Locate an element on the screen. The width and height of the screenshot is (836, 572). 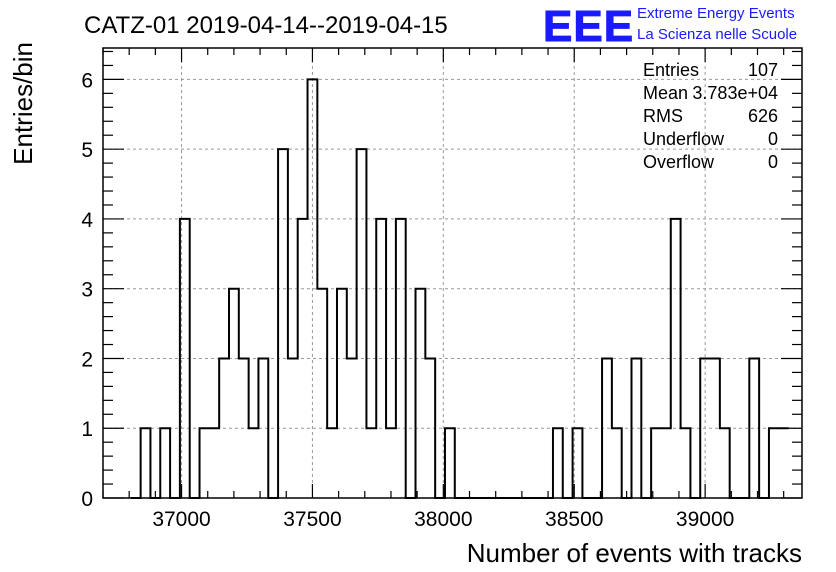
stats-value: 3.783e+04 is located at coordinates (735, 93).